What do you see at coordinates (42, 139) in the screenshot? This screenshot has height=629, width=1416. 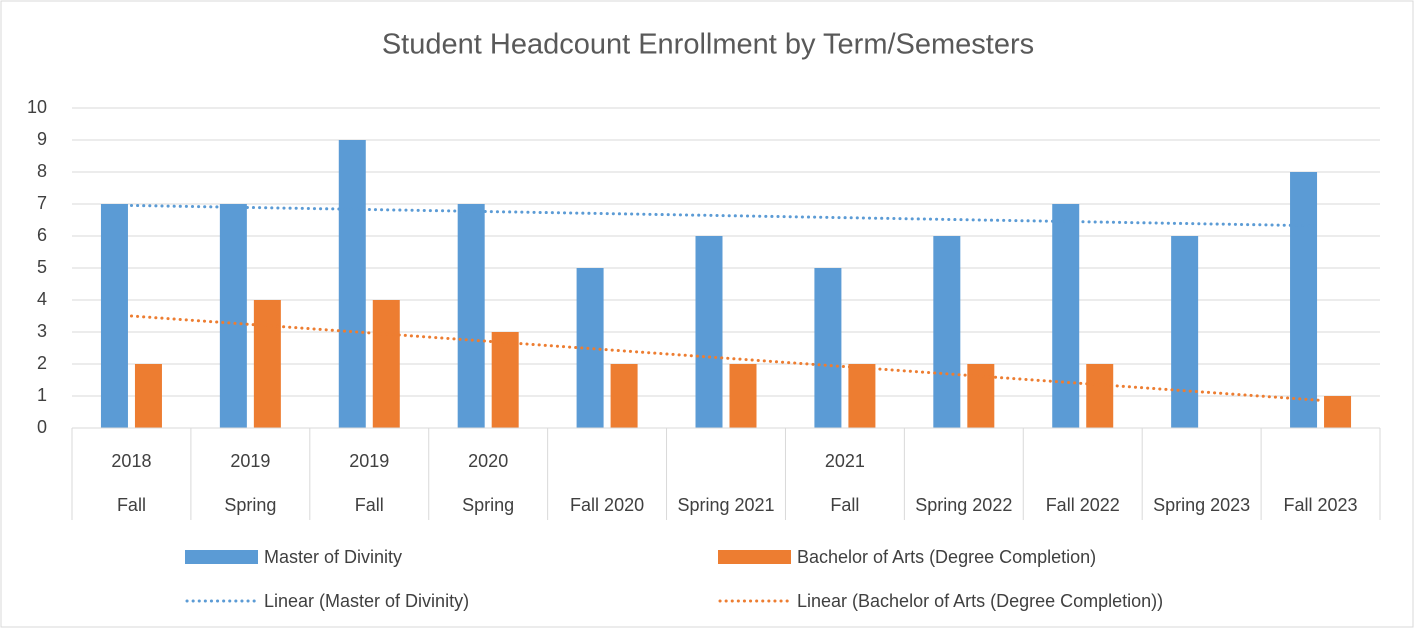 I see `y-tick-label: 9` at bounding box center [42, 139].